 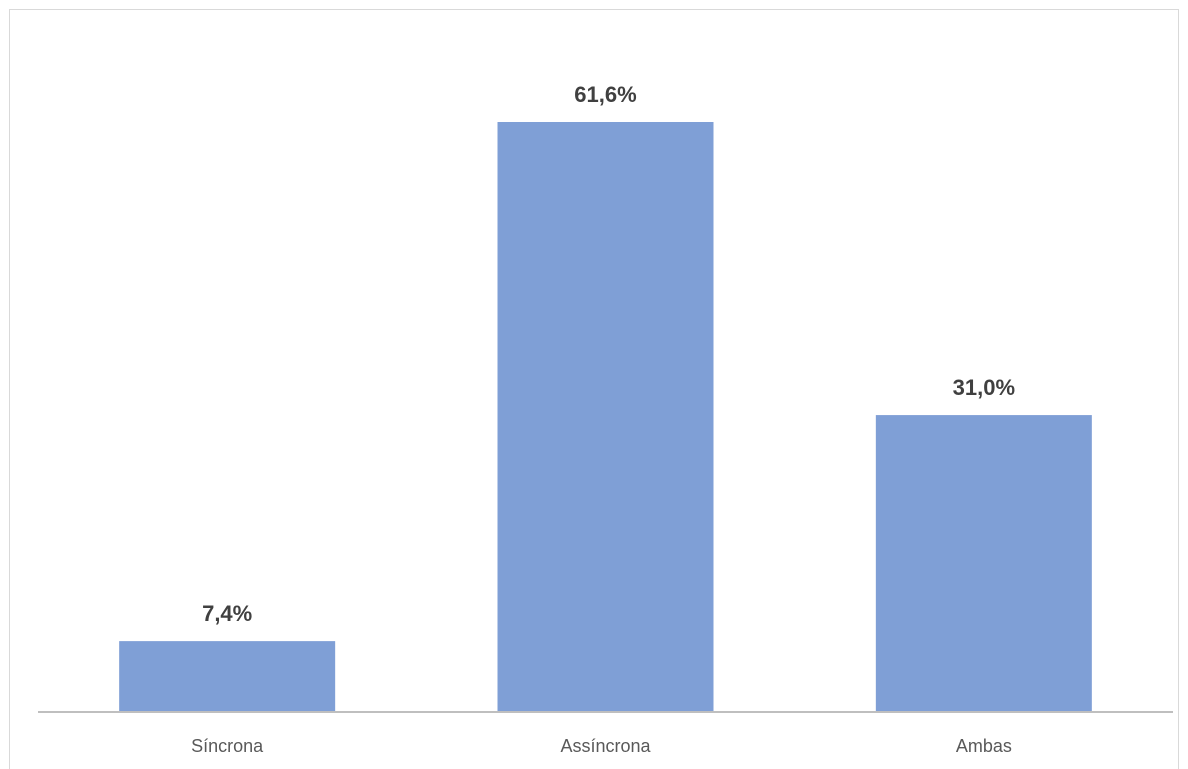 I want to click on data-label-0: 7,4%, so click(x=227, y=613).